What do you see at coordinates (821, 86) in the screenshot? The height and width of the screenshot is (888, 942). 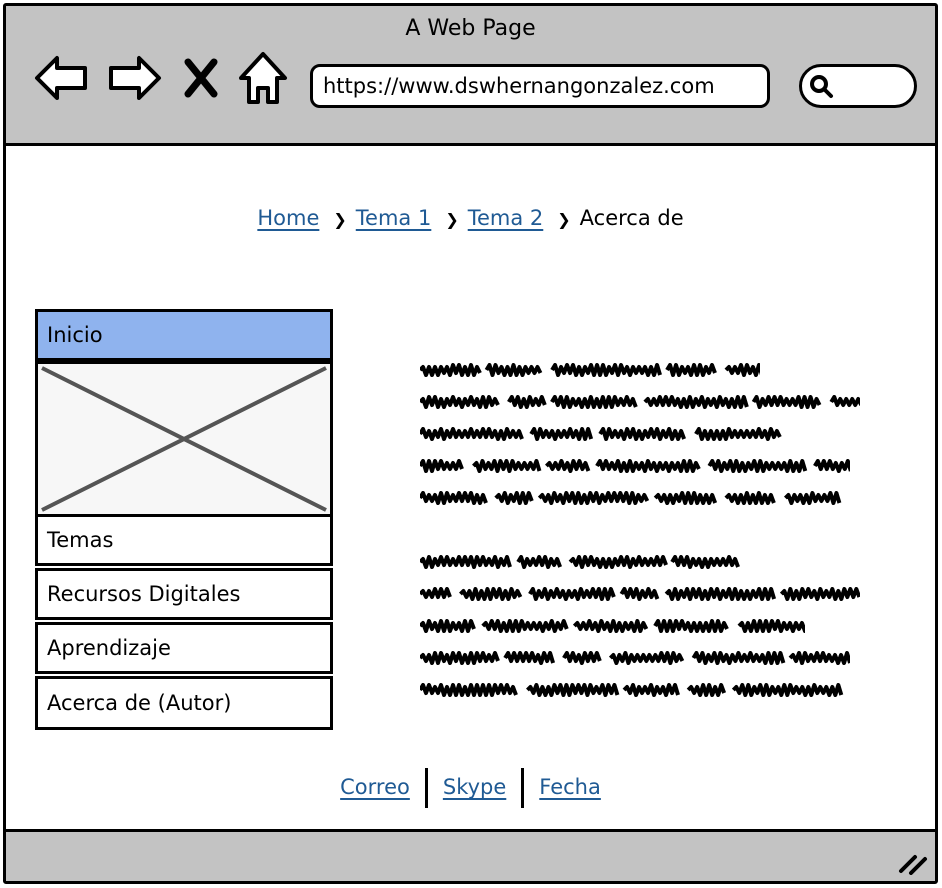 I see `search-icon` at bounding box center [821, 86].